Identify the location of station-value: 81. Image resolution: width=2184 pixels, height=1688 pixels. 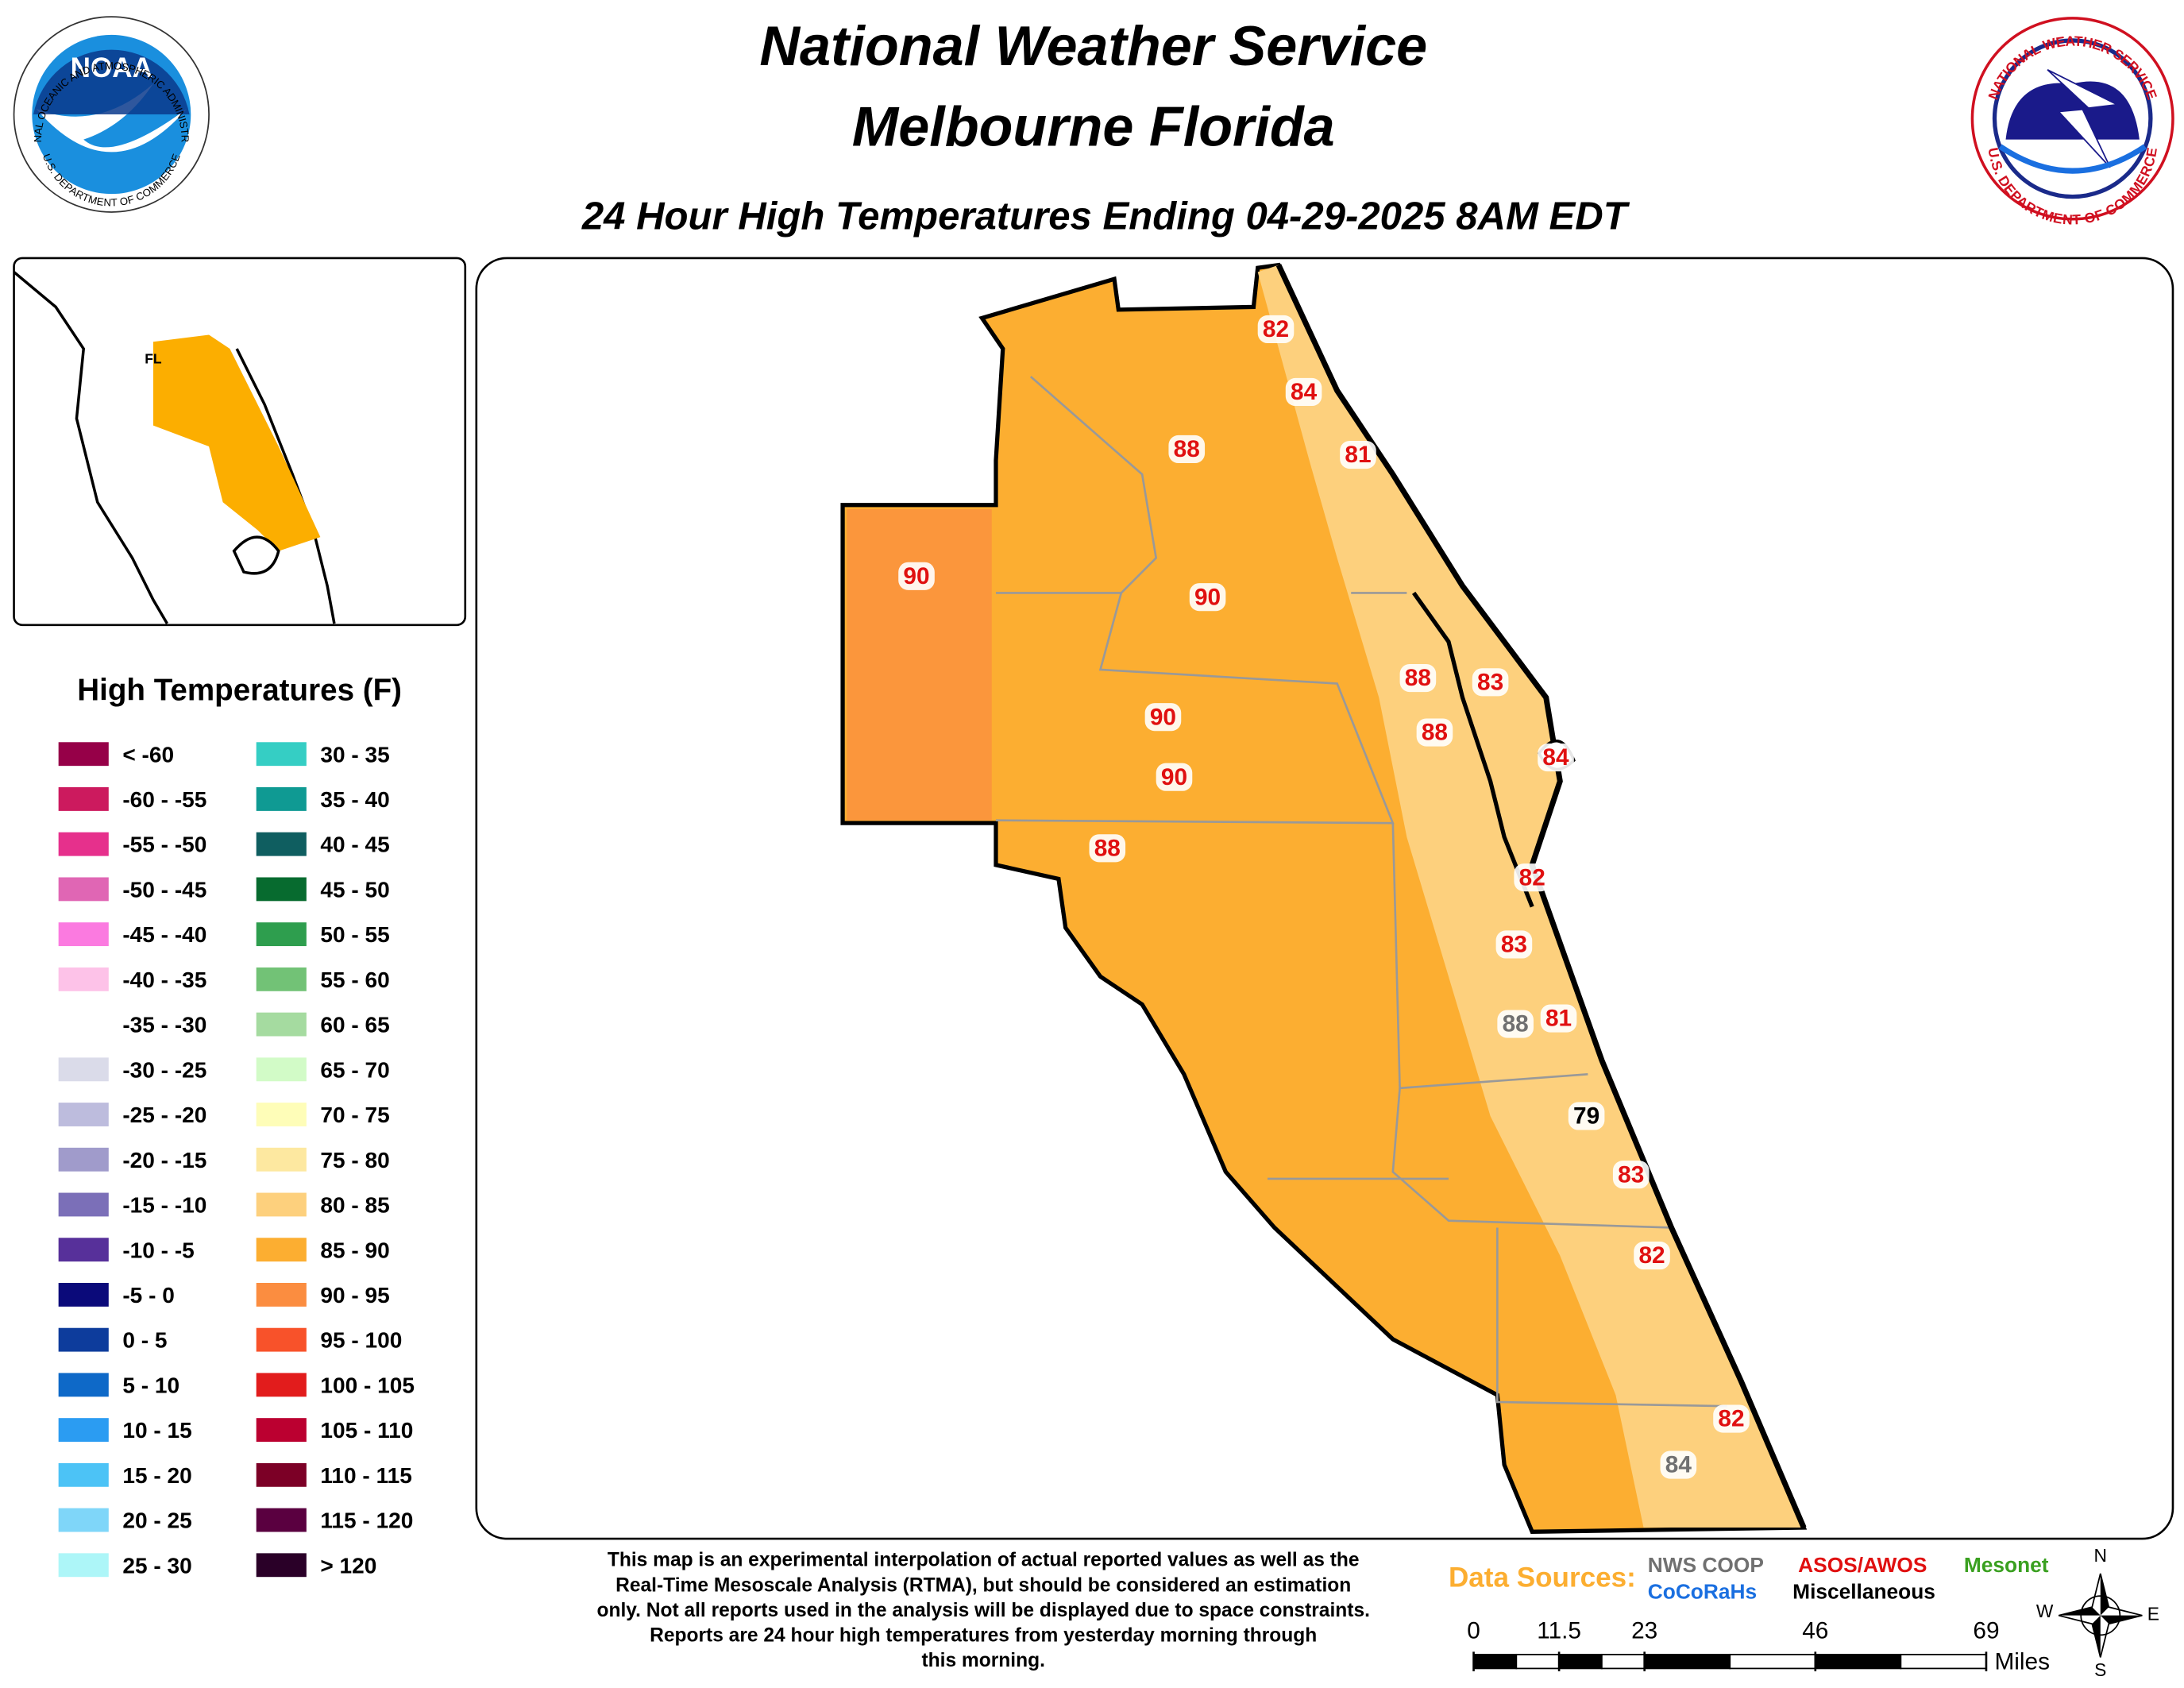
(1558, 1019).